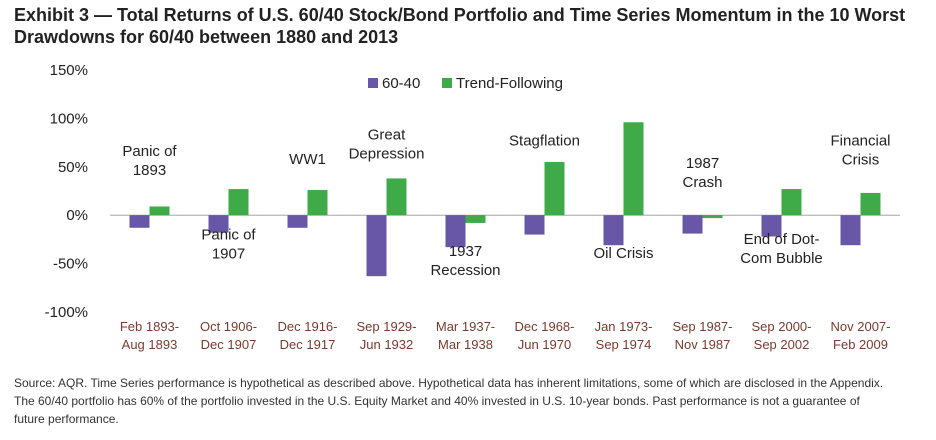  I want to click on event-annotation: Financial, so click(860, 141).